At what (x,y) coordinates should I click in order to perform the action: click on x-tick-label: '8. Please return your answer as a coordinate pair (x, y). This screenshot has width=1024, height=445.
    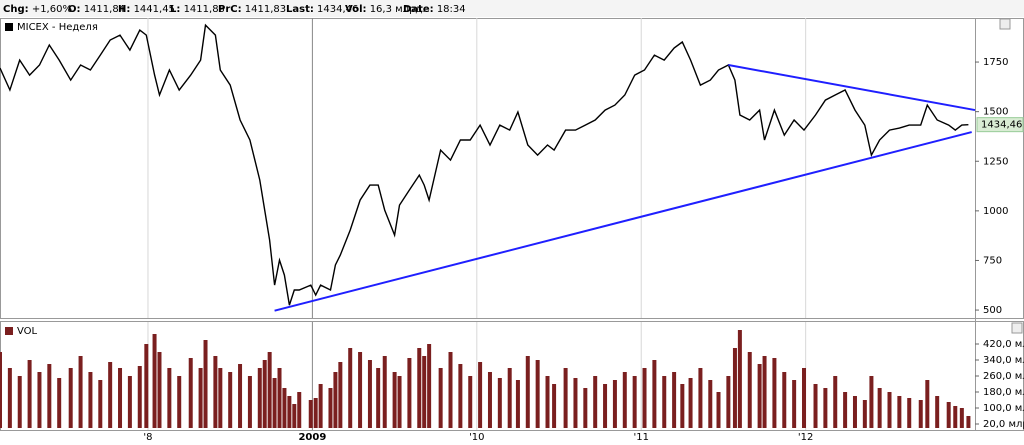
    Looking at the image, I should click on (147, 437).